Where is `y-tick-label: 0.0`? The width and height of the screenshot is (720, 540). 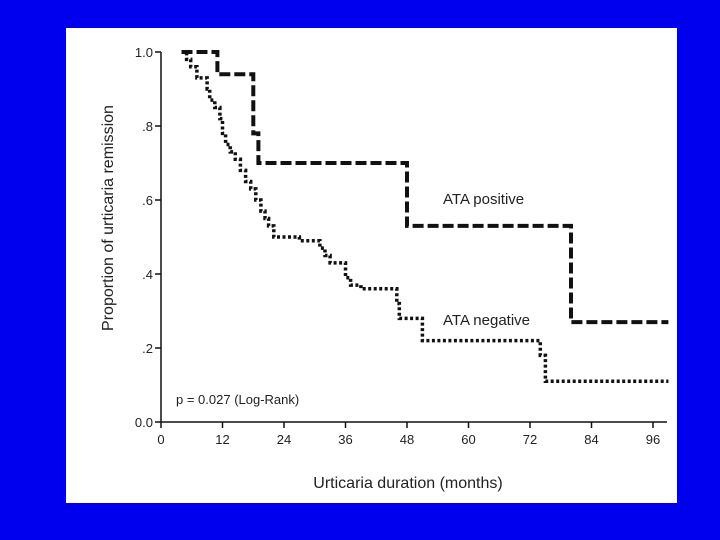
y-tick-label: 0.0 is located at coordinates (144, 422).